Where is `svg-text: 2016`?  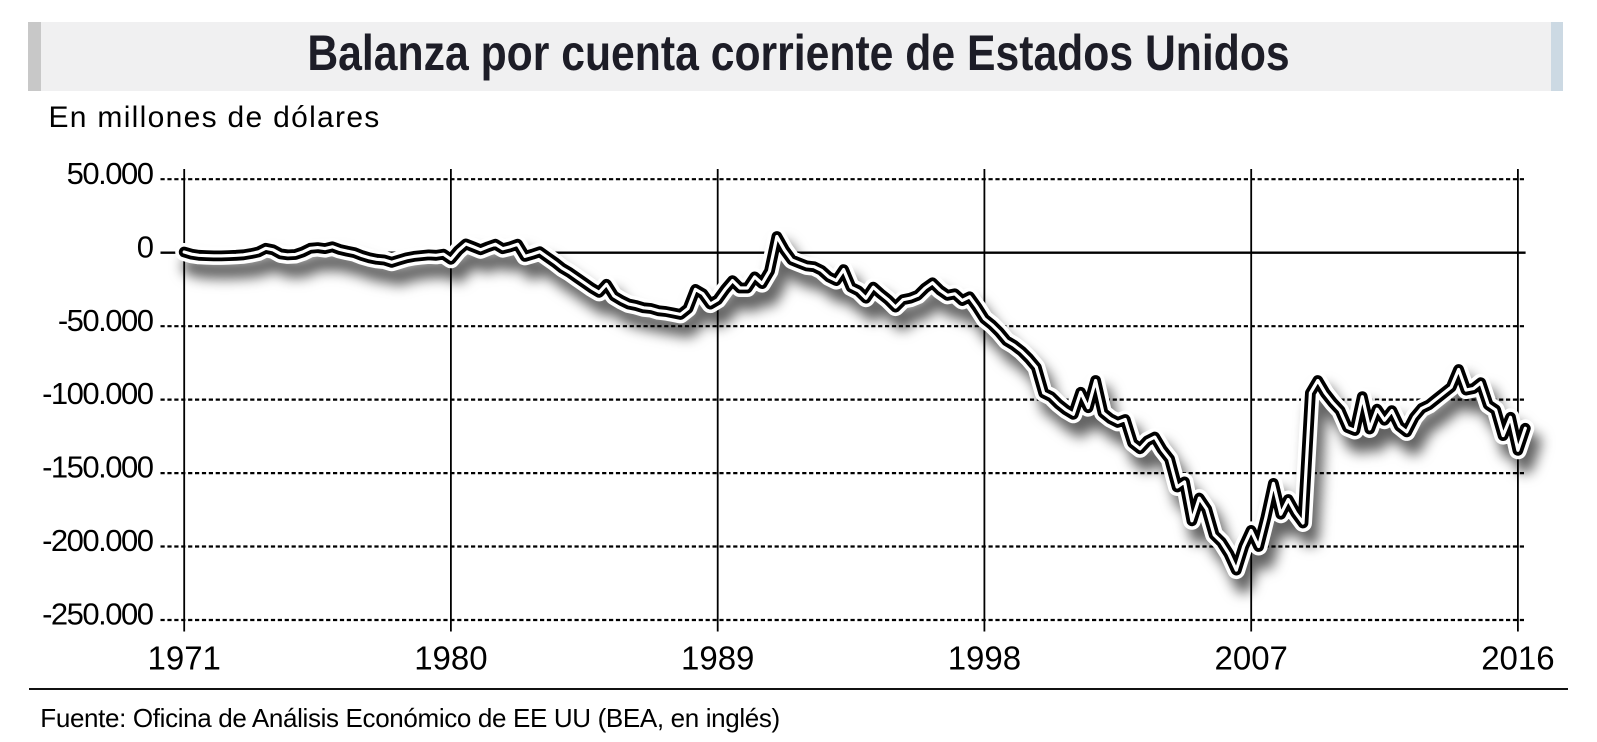
svg-text: 2016 is located at coordinates (1517, 657).